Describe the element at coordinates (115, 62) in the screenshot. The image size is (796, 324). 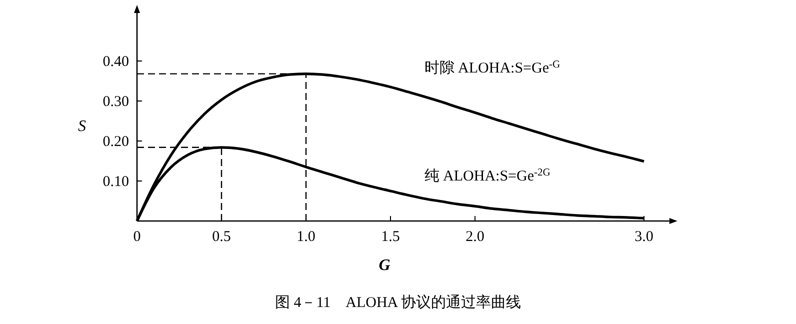
I see `y-tick-label: 0.40` at that location.